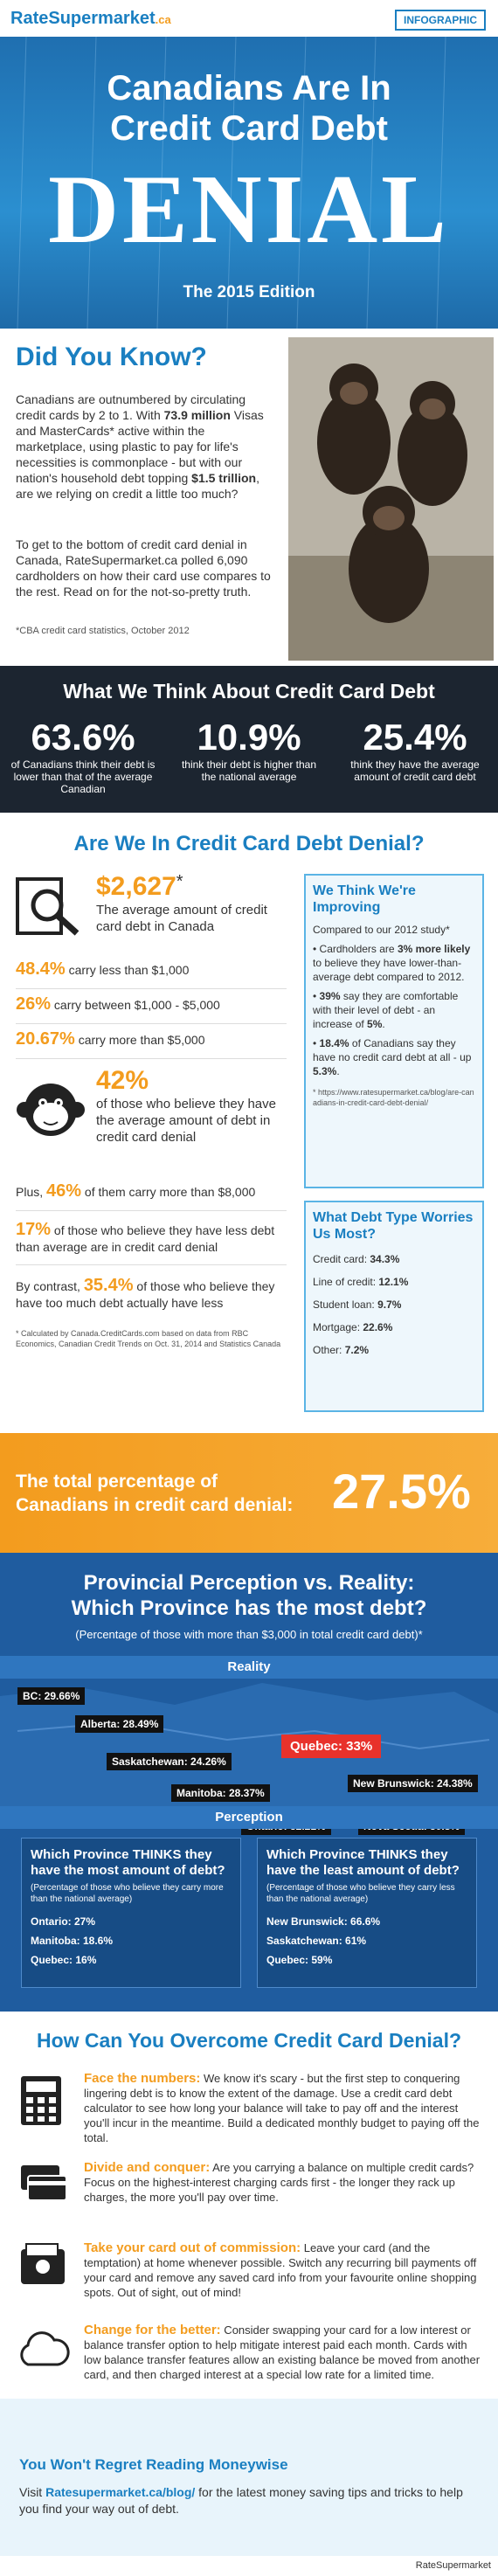 Image resolution: width=498 pixels, height=2576 pixels. Describe the element at coordinates (249, 292) in the screenshot. I see `hero-edition: The 2015 Edition` at that location.